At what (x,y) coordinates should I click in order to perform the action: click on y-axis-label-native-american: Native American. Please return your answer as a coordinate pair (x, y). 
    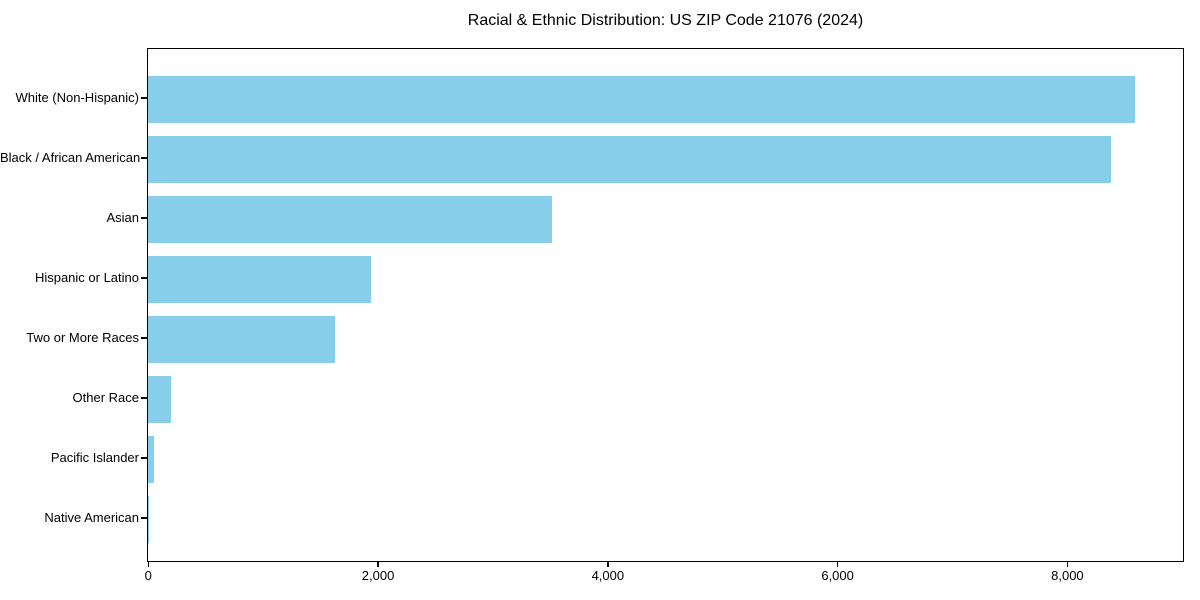
    Looking at the image, I should click on (91, 517).